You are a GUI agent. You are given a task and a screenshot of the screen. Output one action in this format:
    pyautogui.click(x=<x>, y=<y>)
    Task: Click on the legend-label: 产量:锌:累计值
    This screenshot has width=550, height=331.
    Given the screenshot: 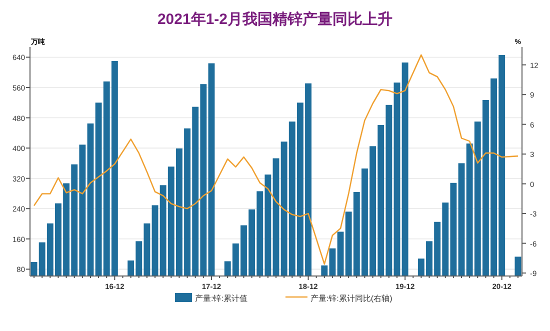 What is the action you would take?
    pyautogui.click(x=221, y=298)
    